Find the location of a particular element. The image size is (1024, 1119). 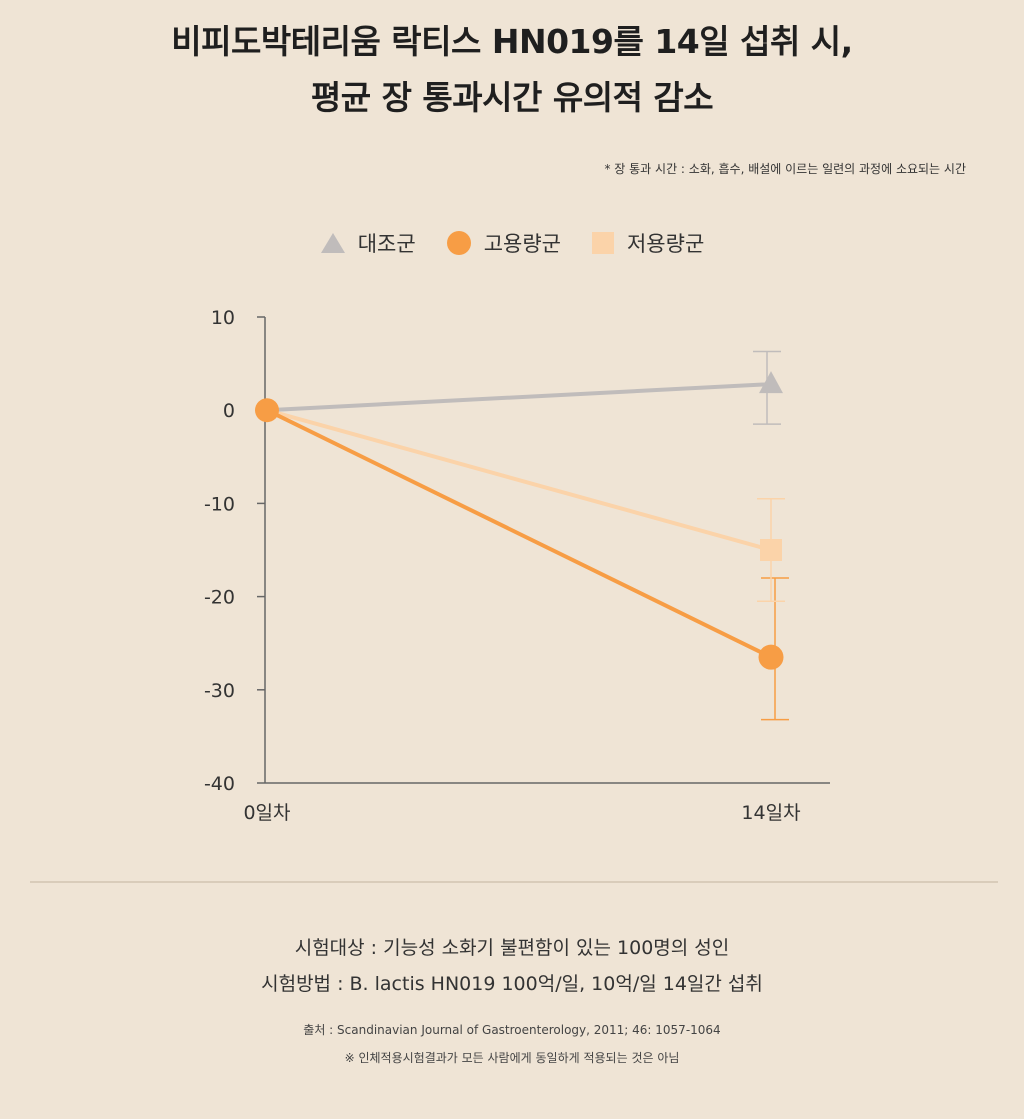

legend-item-control: 대조군 is located at coordinates (368, 243).